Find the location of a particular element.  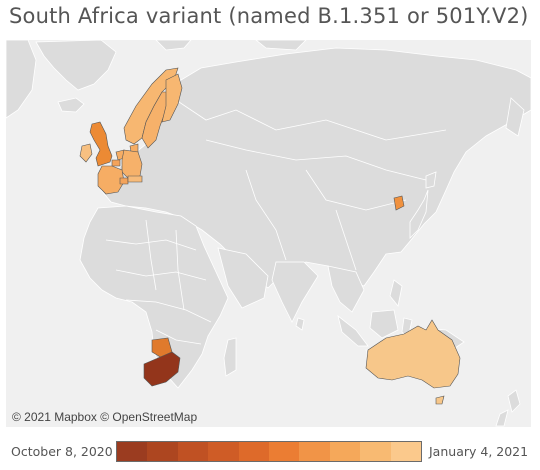

land-sri-lanka is located at coordinates (300, 324).